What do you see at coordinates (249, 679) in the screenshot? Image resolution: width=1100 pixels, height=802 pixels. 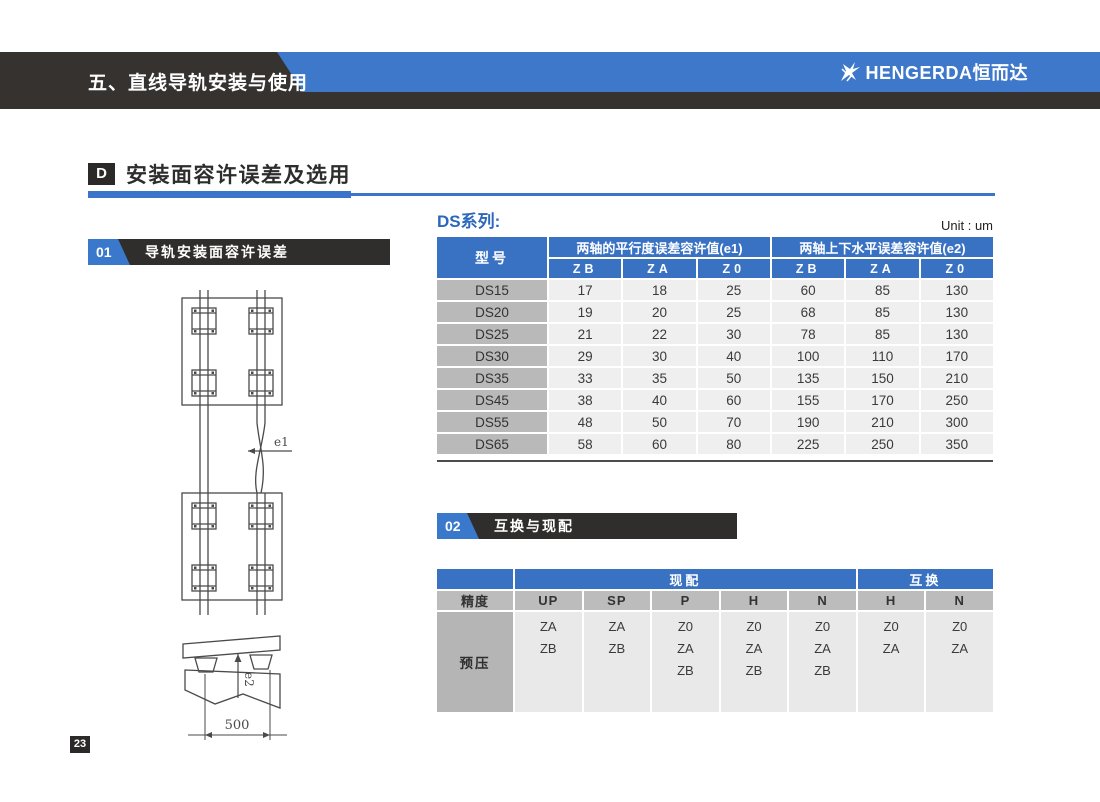 I see `e2-dimension-label: e2` at bounding box center [249, 679].